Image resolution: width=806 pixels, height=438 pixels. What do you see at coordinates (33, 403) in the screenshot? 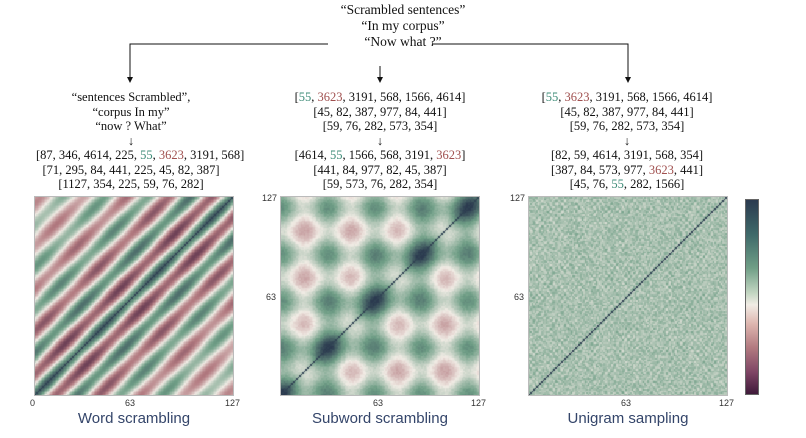
I see `word-tick-x0: 0` at bounding box center [33, 403].